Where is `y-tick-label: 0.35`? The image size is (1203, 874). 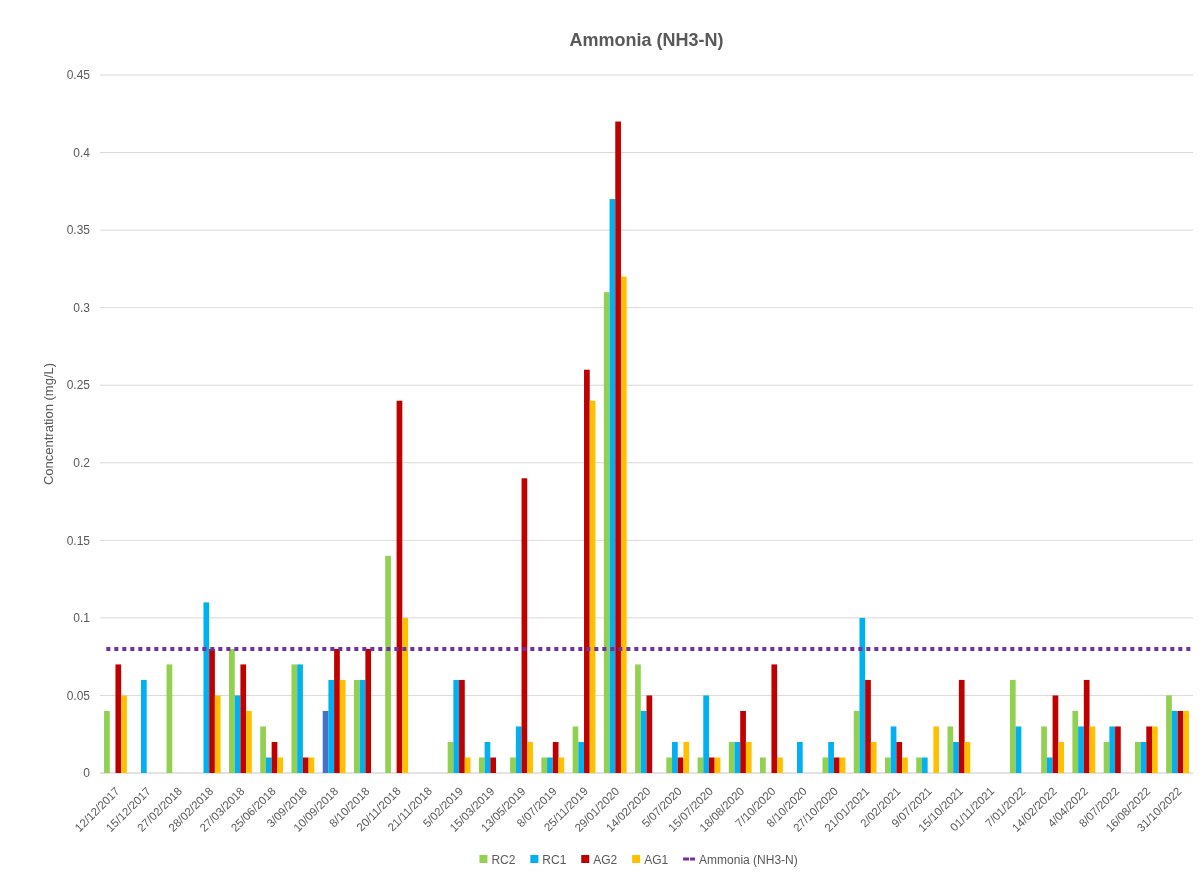
y-tick-label: 0.35 is located at coordinates (78, 230).